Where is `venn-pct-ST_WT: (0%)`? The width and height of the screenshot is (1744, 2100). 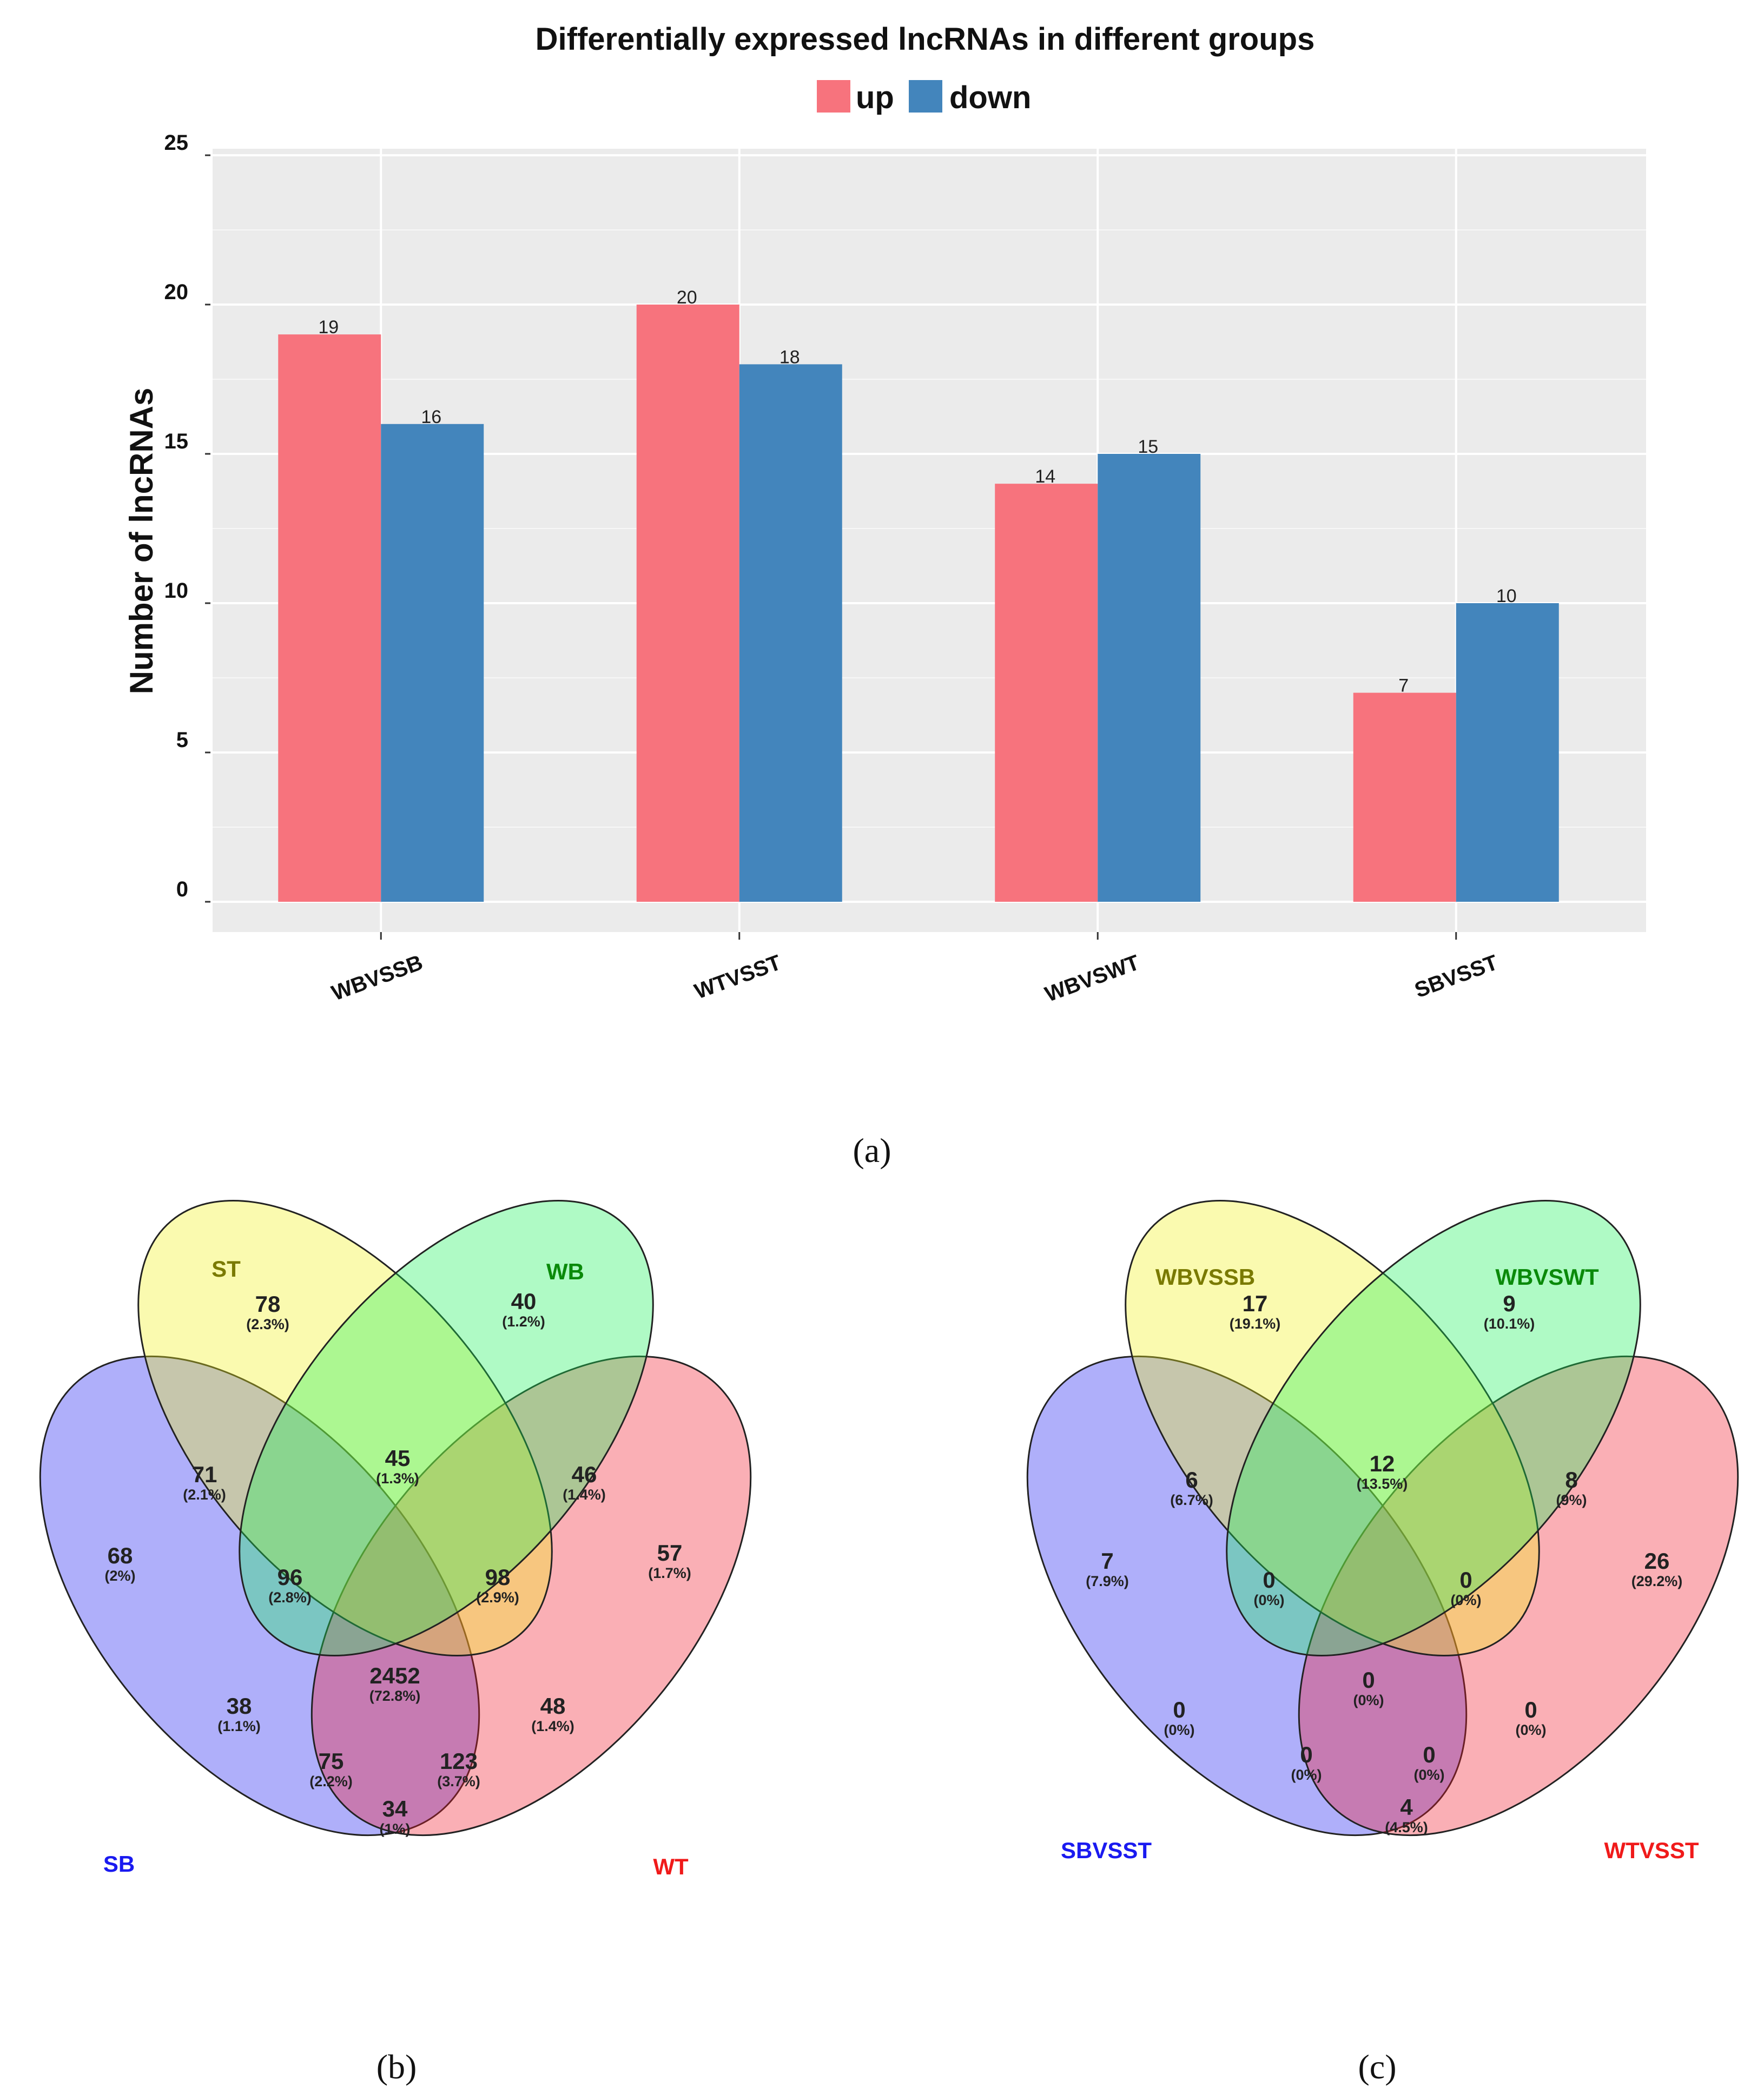
venn-pct-ST_WT: (0%) is located at coordinates (1530, 1730).